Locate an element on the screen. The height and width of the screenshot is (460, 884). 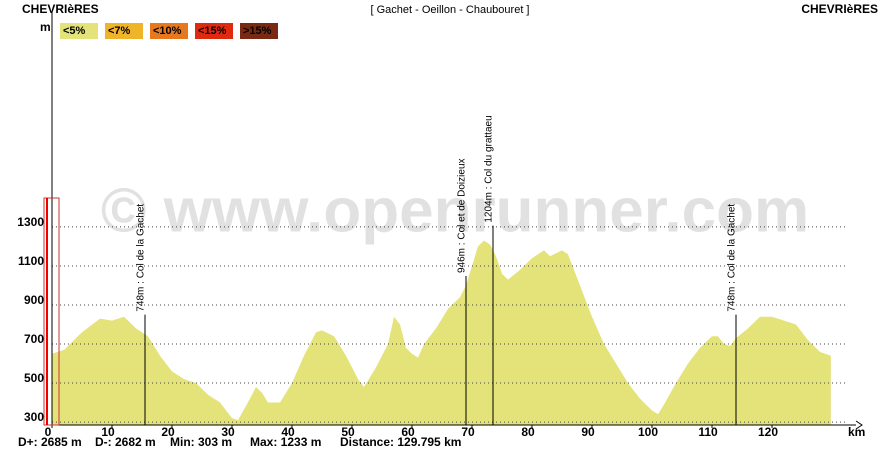
x-tick-label: 20 is located at coordinates (168, 432).